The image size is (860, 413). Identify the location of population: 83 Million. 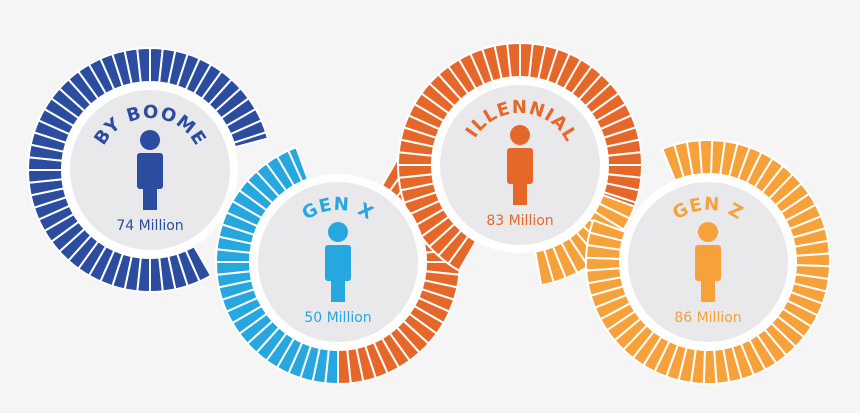
(519, 221).